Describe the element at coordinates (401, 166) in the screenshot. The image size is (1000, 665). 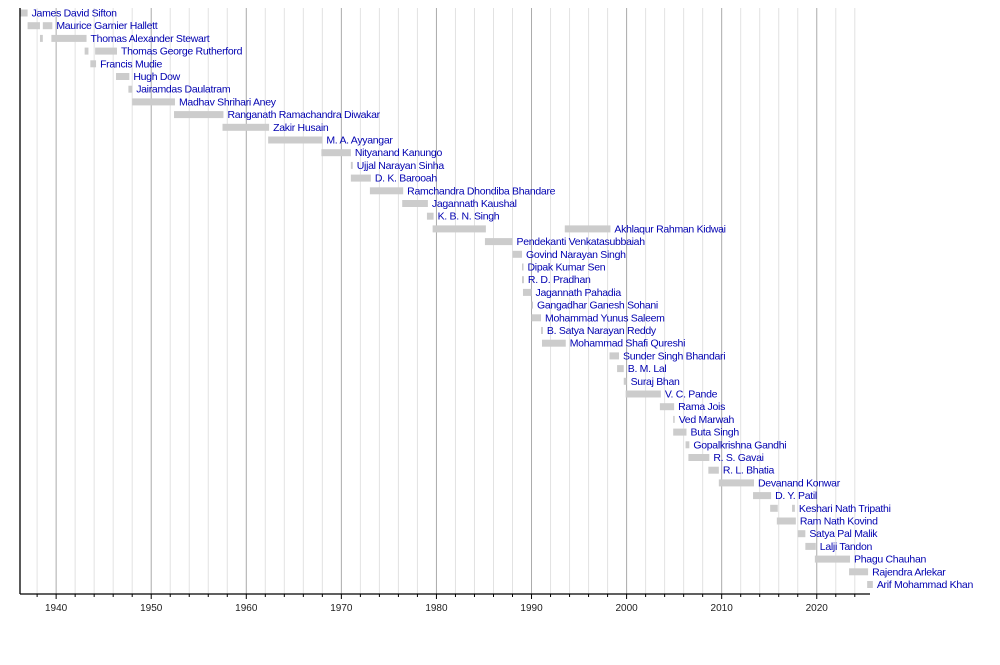
I see `governor-label: Ujjal Narayan Sinha` at that location.